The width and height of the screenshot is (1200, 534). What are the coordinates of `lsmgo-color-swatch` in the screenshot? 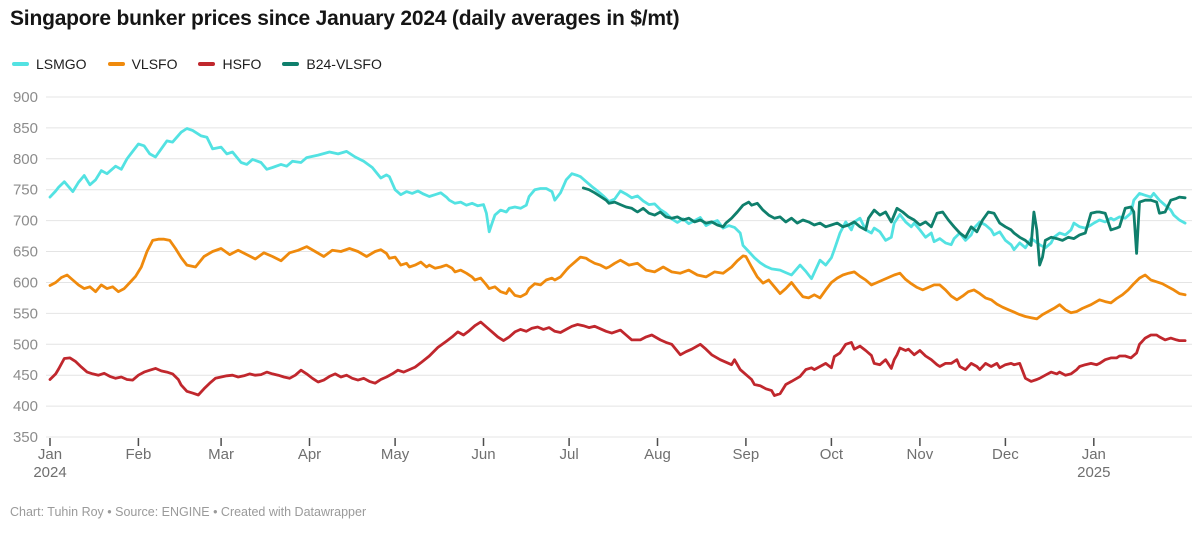 It's located at (20, 64).